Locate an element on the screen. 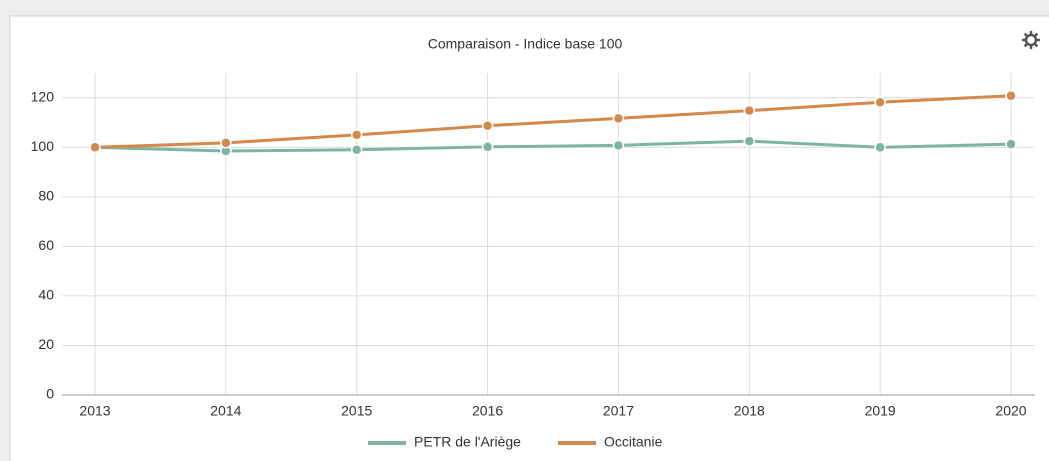 The height and width of the screenshot is (461, 1049). x-tick-label: 2020 is located at coordinates (1010, 411).